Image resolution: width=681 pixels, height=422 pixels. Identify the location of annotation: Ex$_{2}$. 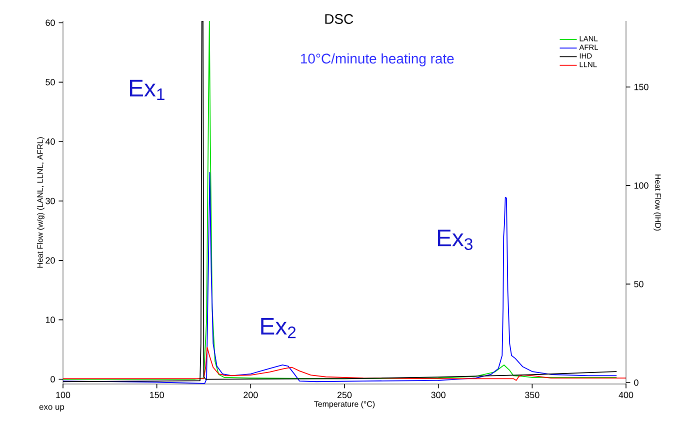
(278, 328).